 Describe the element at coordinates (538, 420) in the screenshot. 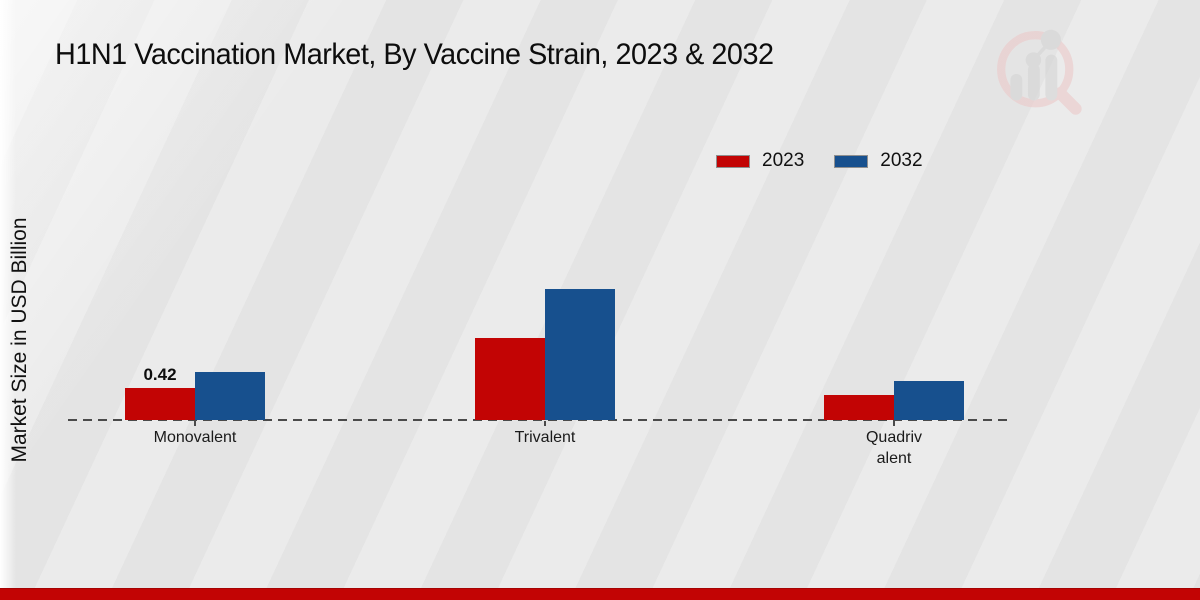

I see `x-axis-line` at that location.